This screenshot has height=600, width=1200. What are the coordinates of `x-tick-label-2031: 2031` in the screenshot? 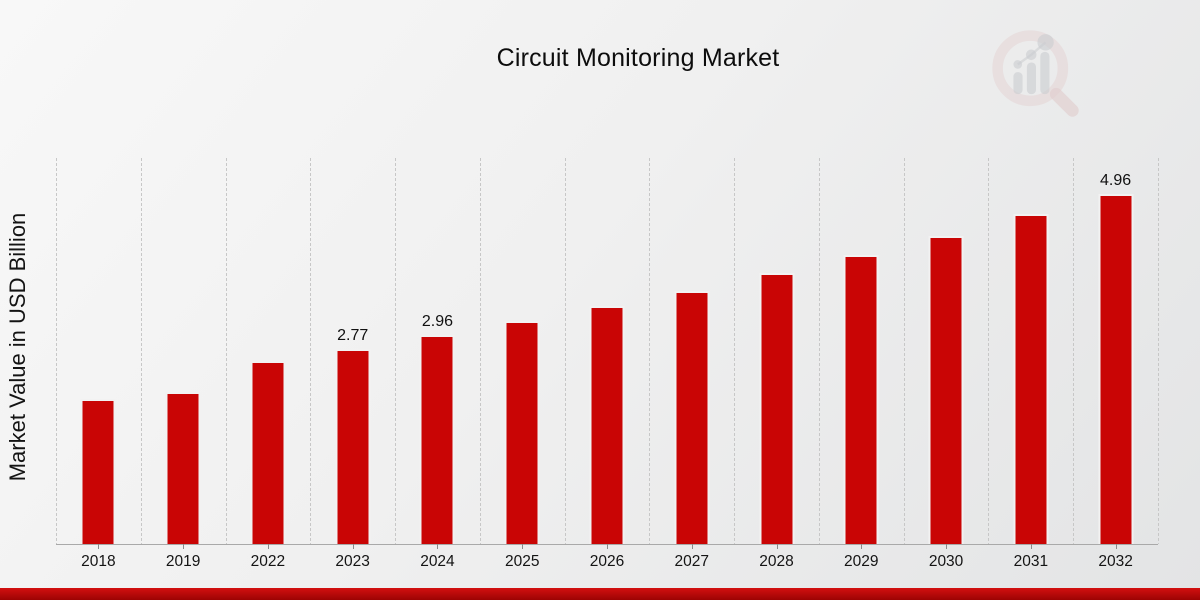 It's located at (1031, 561).